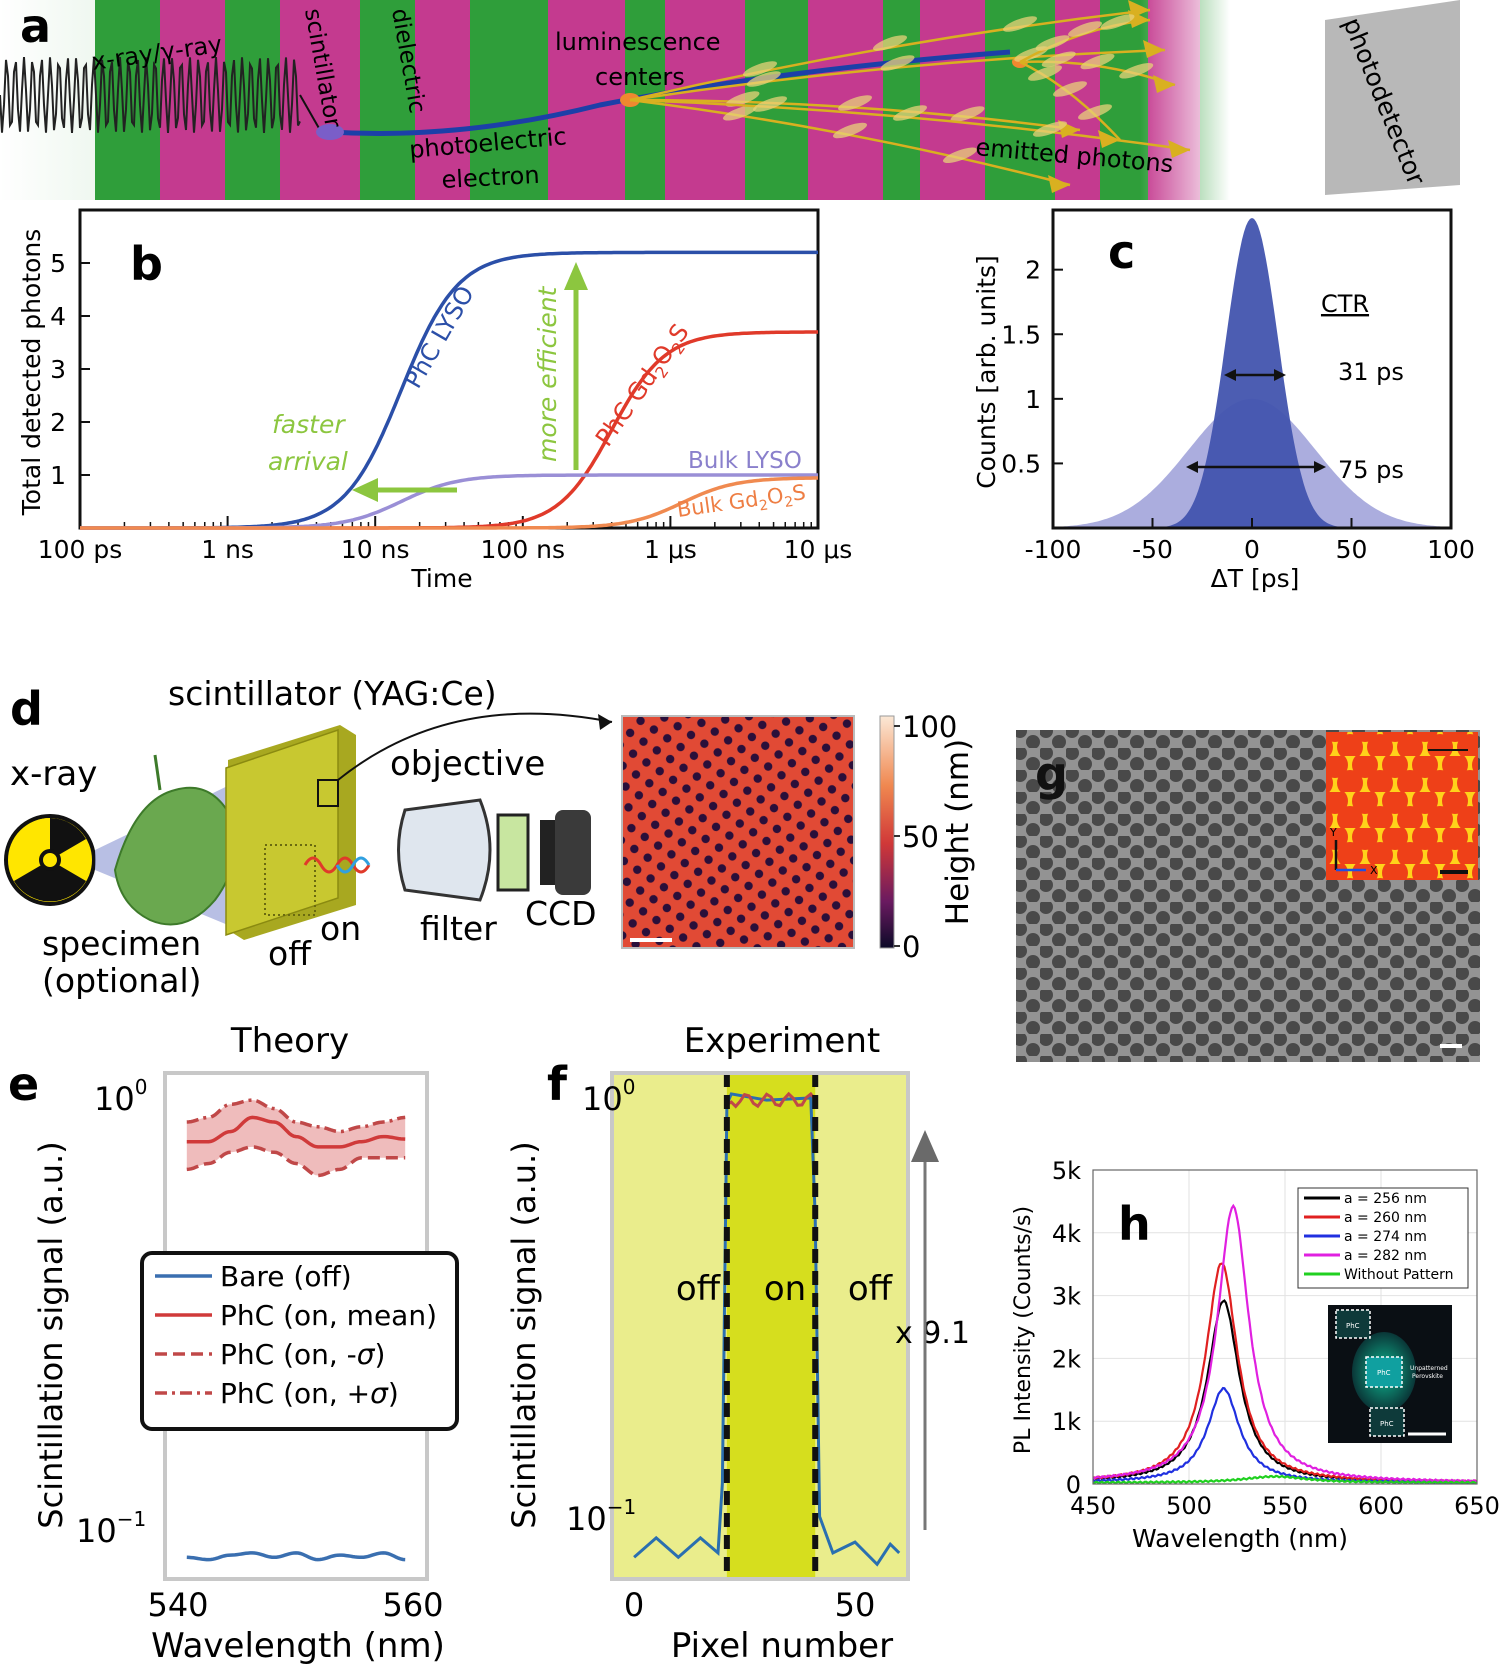 The height and width of the screenshot is (1673, 1500). What do you see at coordinates (120, 1096) in the screenshot?
I see `ytick-e-top: 100` at bounding box center [120, 1096].